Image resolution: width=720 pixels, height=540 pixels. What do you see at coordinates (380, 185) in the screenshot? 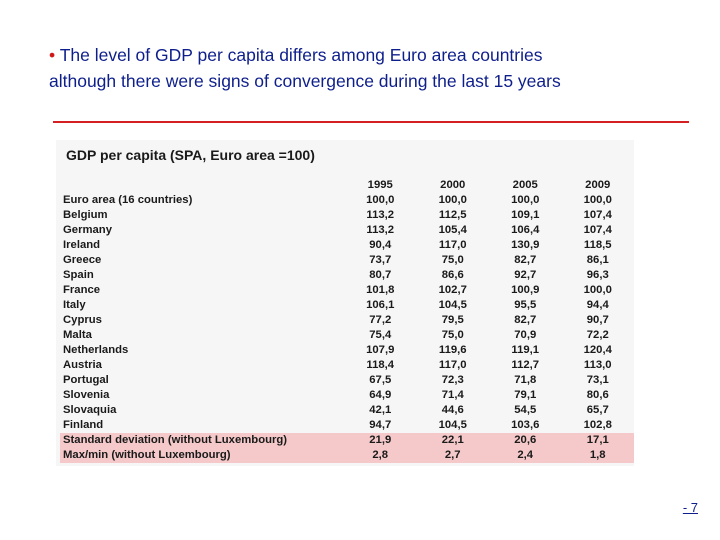
I see `column-header: 1995` at bounding box center [380, 185].